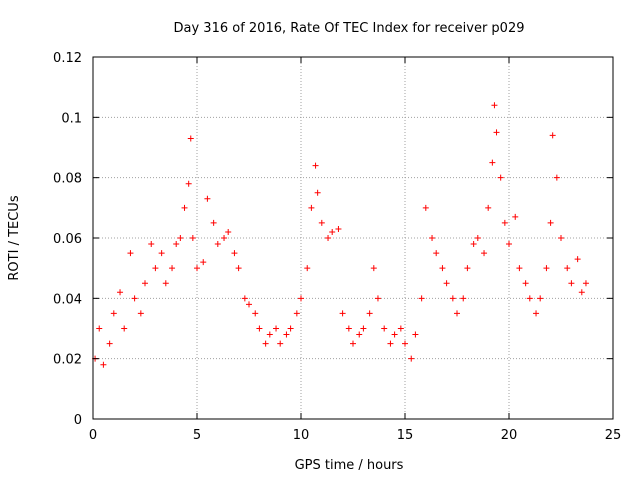  Describe the element at coordinates (67, 239) in the screenshot. I see `y-tick-label: 0.06` at that location.